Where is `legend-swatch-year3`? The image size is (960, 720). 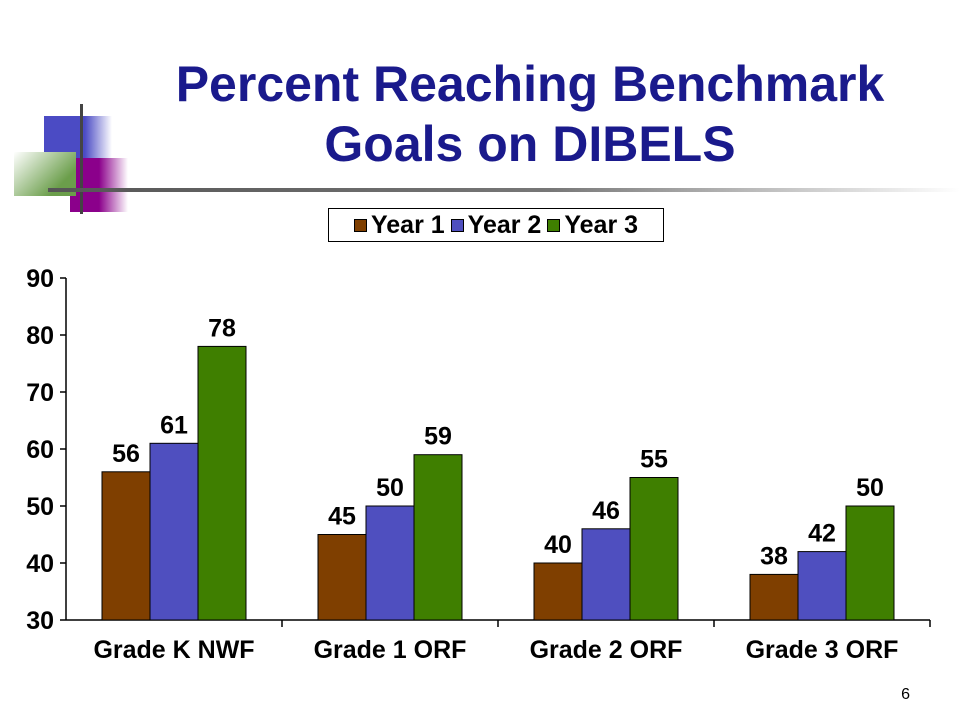 legend-swatch-year3 is located at coordinates (554, 225).